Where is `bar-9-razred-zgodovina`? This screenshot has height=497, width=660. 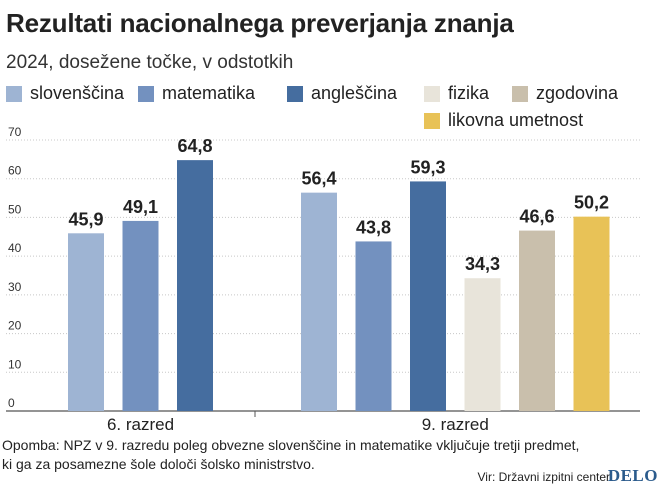
bar-9-razred-zgodovina is located at coordinates (537, 320).